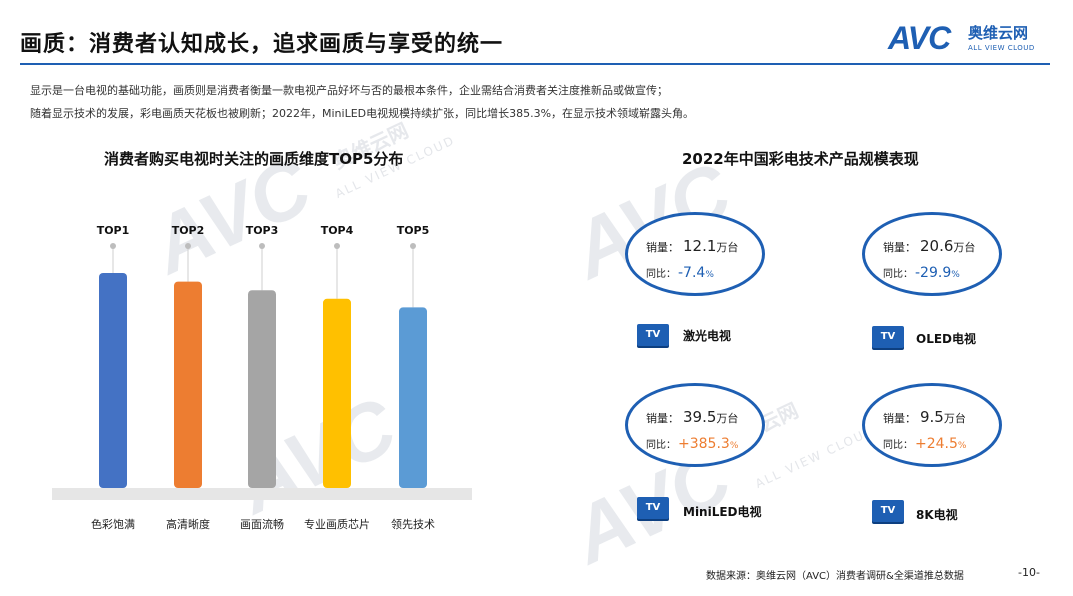 The width and height of the screenshot is (1073, 596). I want to click on category-label: 色彩饱满, so click(113, 524).